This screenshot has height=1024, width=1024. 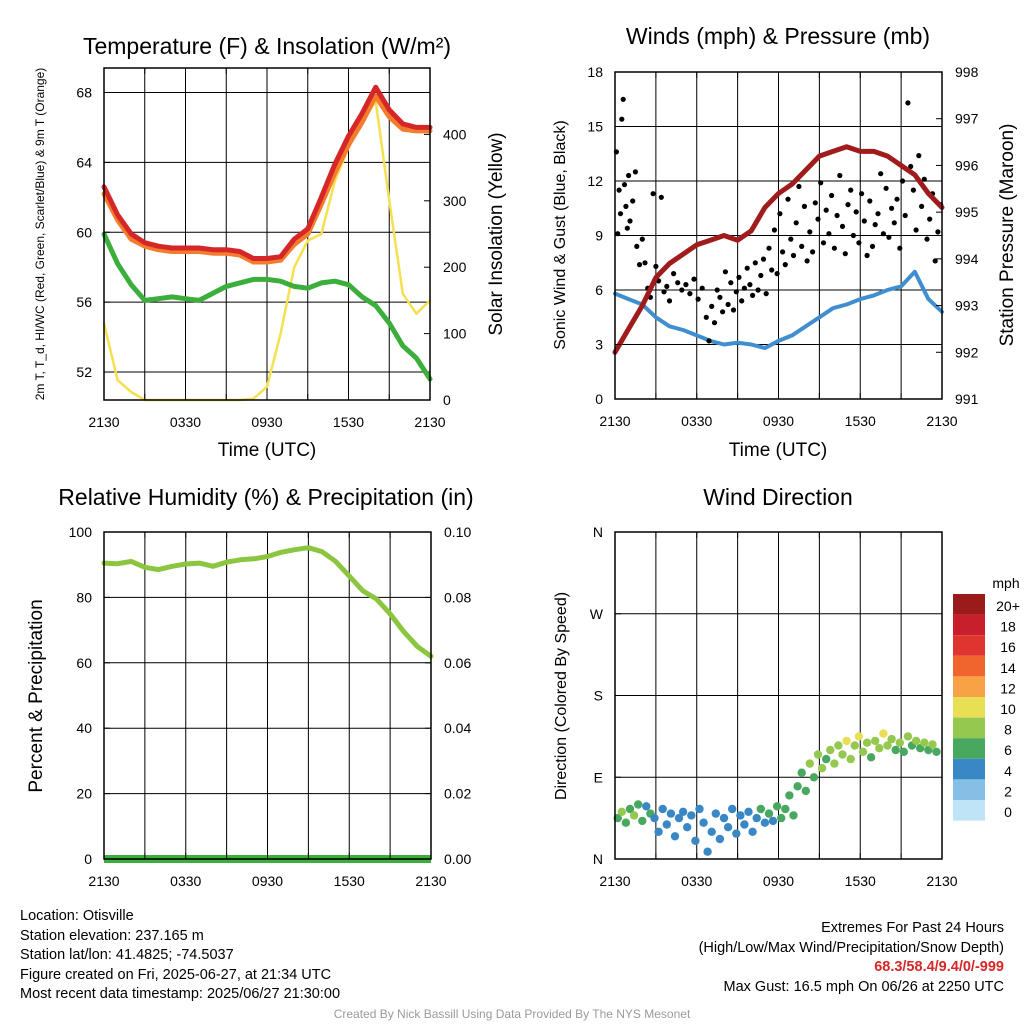 I want to click on y2-tick-label: 997, so click(x=967, y=119).